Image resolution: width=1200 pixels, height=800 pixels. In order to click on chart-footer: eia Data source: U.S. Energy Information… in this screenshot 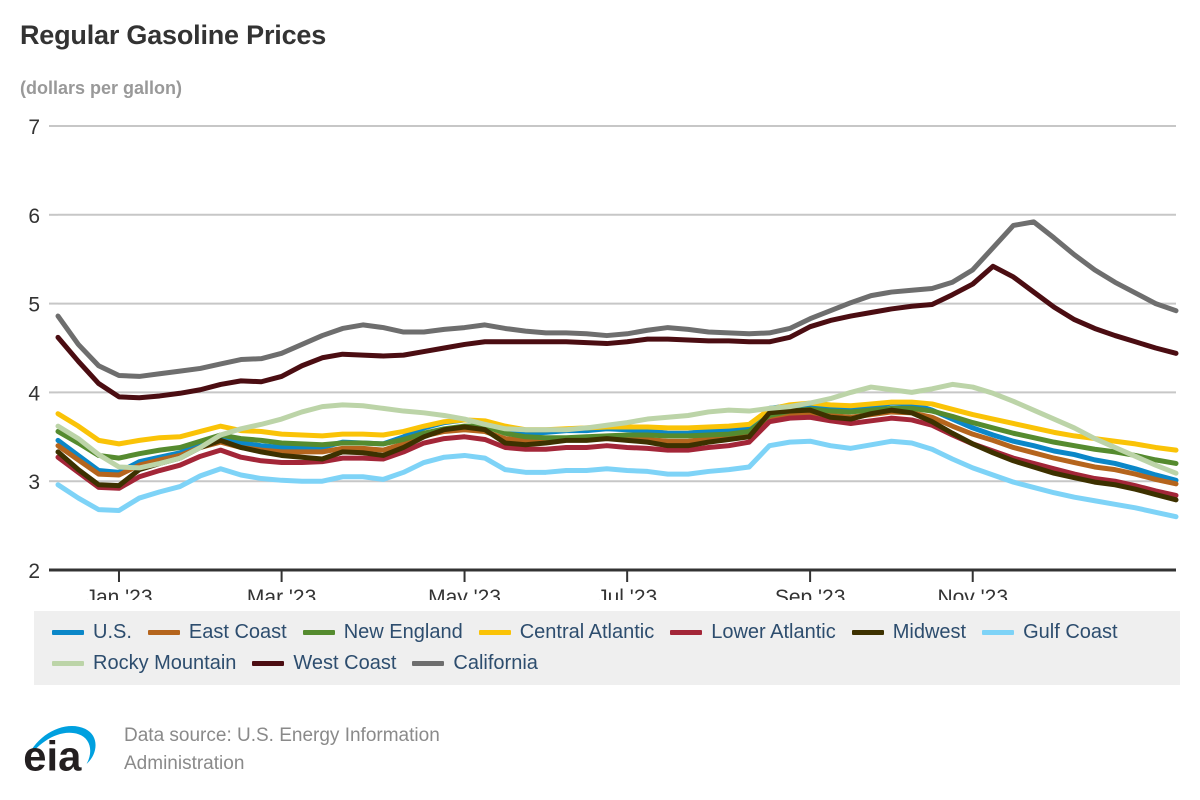, I will do `click(267, 744)`.